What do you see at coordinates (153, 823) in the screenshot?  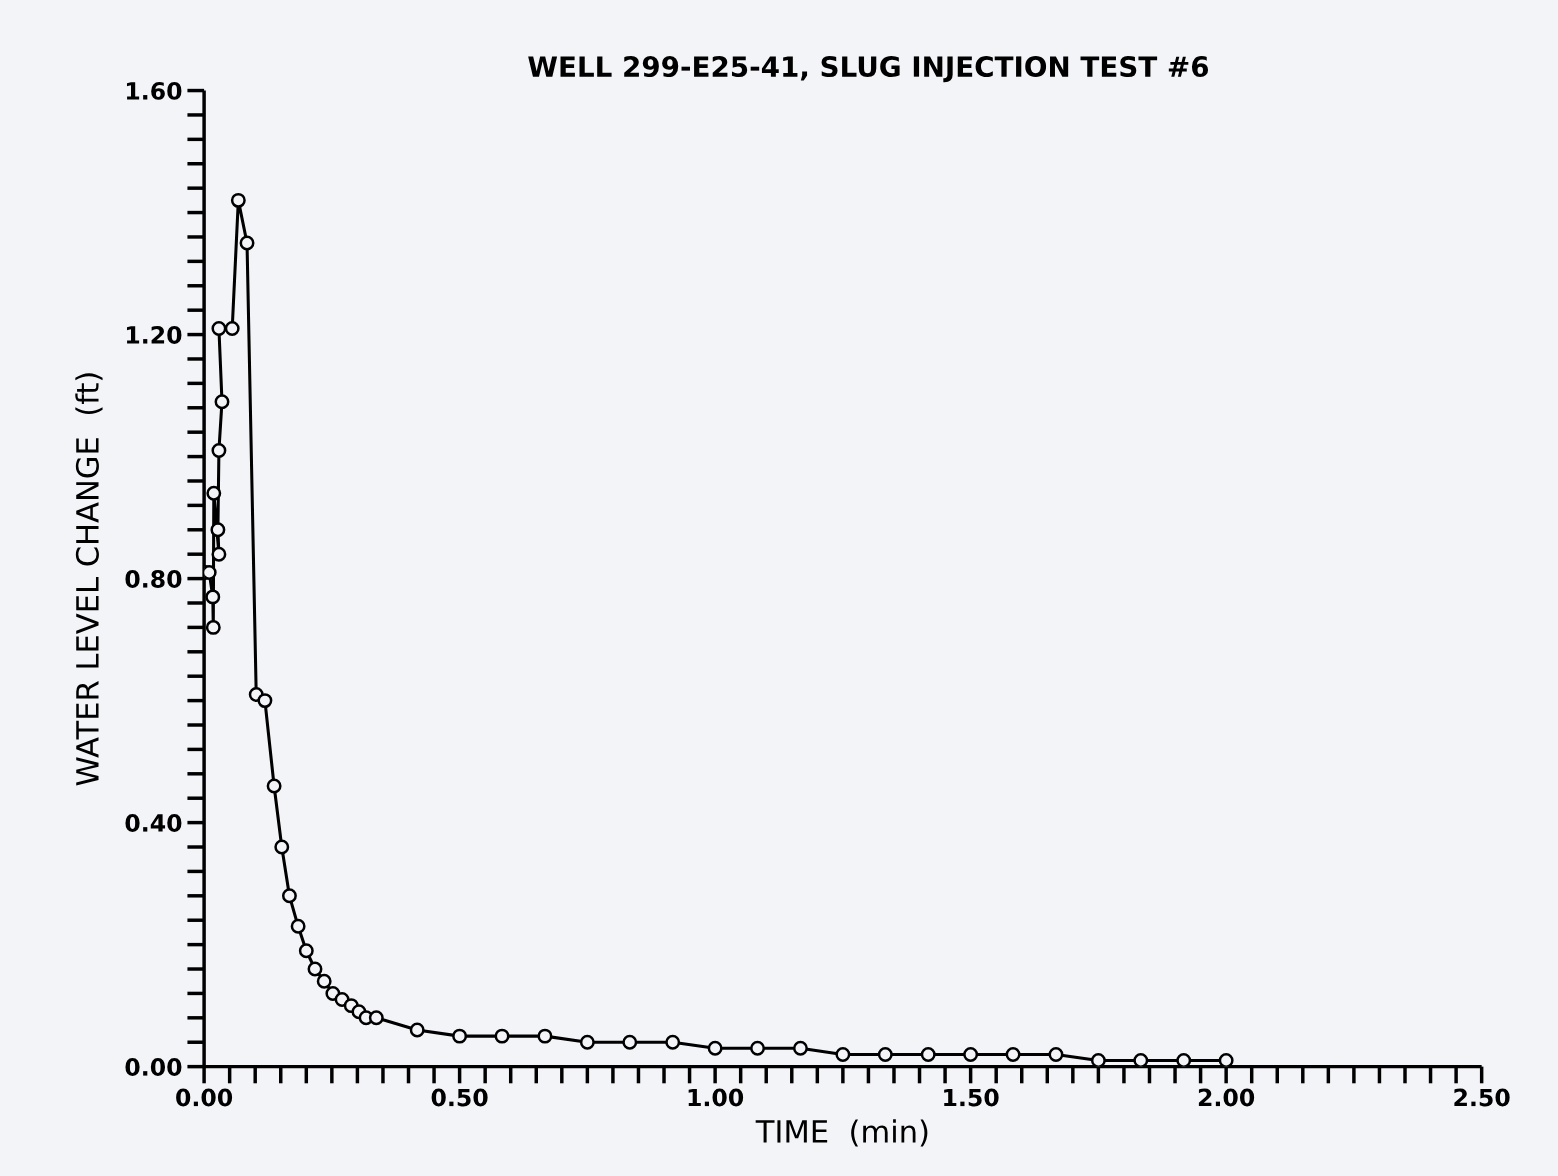 I see `y-tick-label: 0.40` at bounding box center [153, 823].